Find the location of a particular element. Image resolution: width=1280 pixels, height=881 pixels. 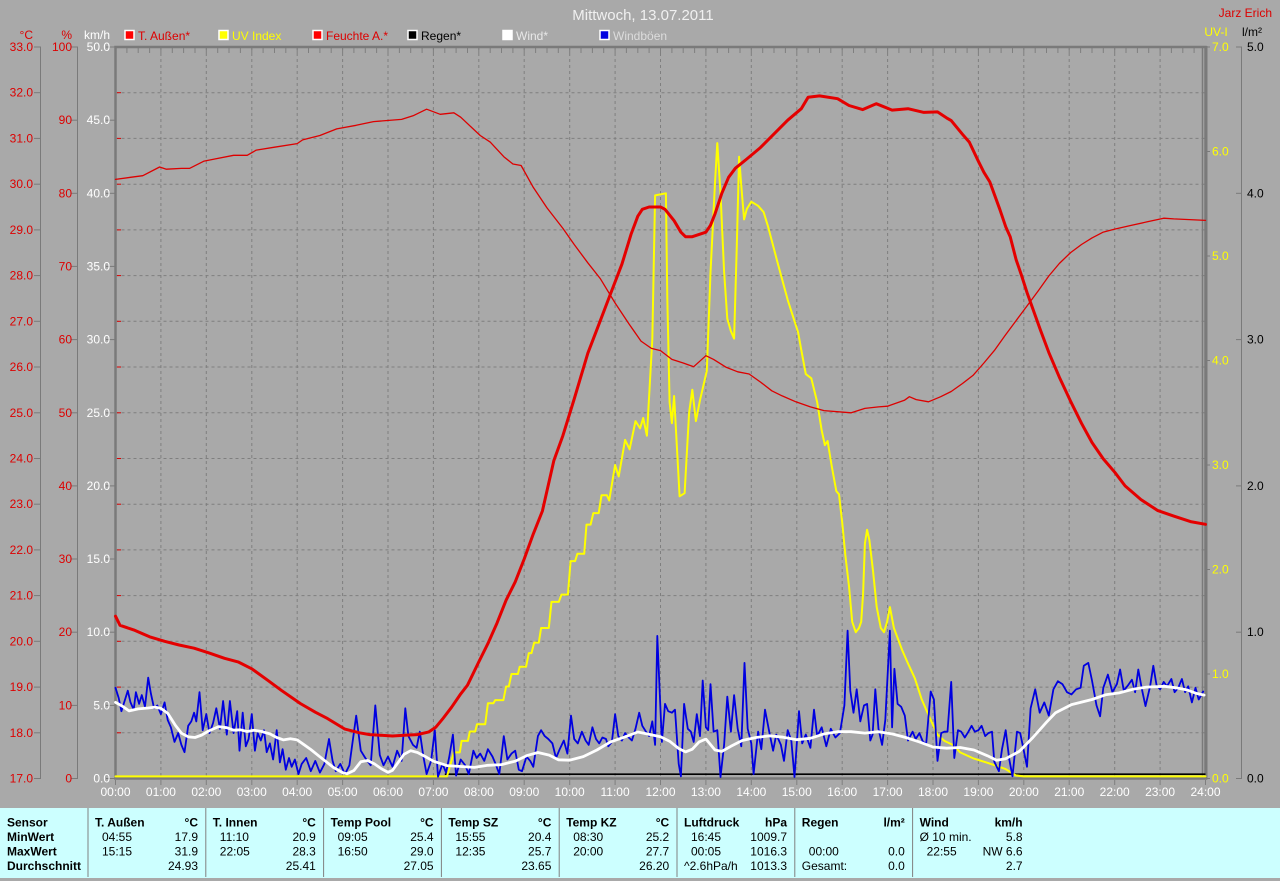

svg-text: 27.0 is located at coordinates (22, 321).